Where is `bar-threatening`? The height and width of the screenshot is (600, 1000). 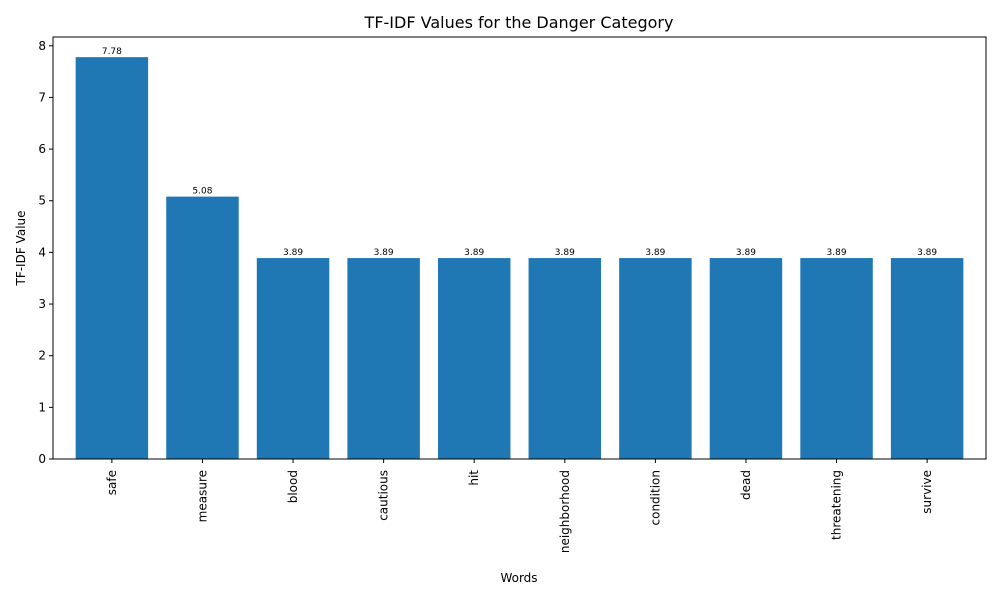 bar-threatening is located at coordinates (836, 358).